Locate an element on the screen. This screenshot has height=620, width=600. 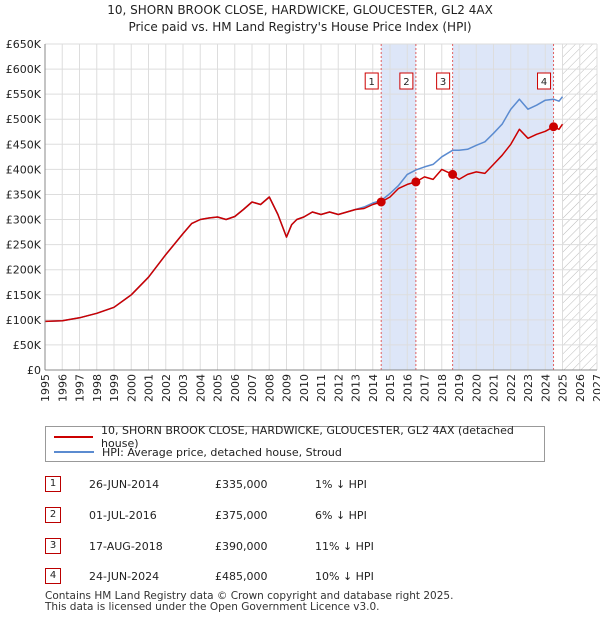
x-tick-label: 2012 is located at coordinates (338, 388).